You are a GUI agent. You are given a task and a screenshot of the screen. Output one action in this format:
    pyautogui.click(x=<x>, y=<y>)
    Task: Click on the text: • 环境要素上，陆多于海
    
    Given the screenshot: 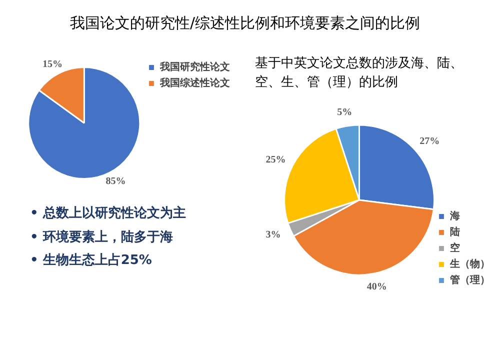 What is the action you would take?
    pyautogui.click(x=102, y=237)
    